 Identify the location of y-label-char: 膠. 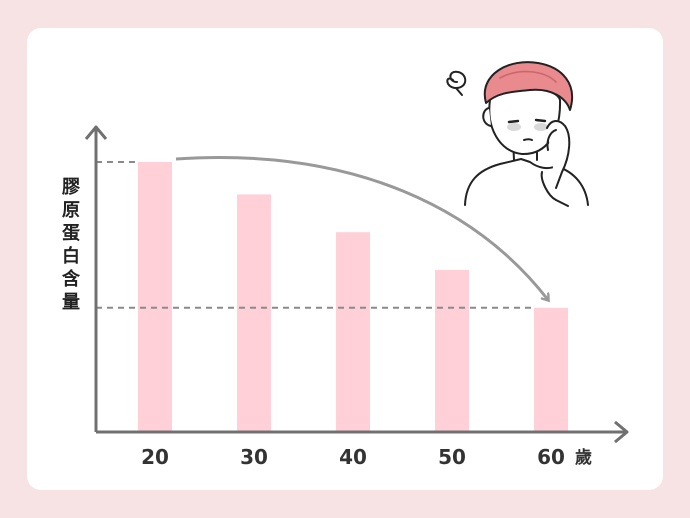
(71, 187).